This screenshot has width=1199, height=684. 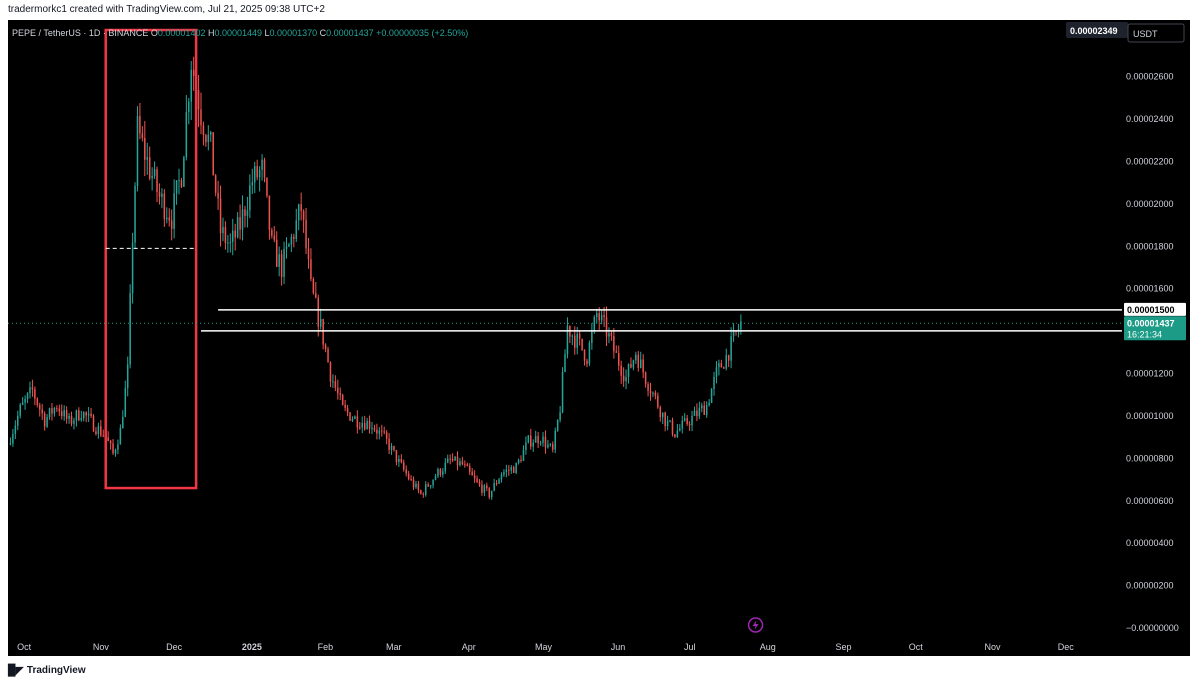 I want to click on x-axis-tick-label: Jun, so click(x=618, y=647).